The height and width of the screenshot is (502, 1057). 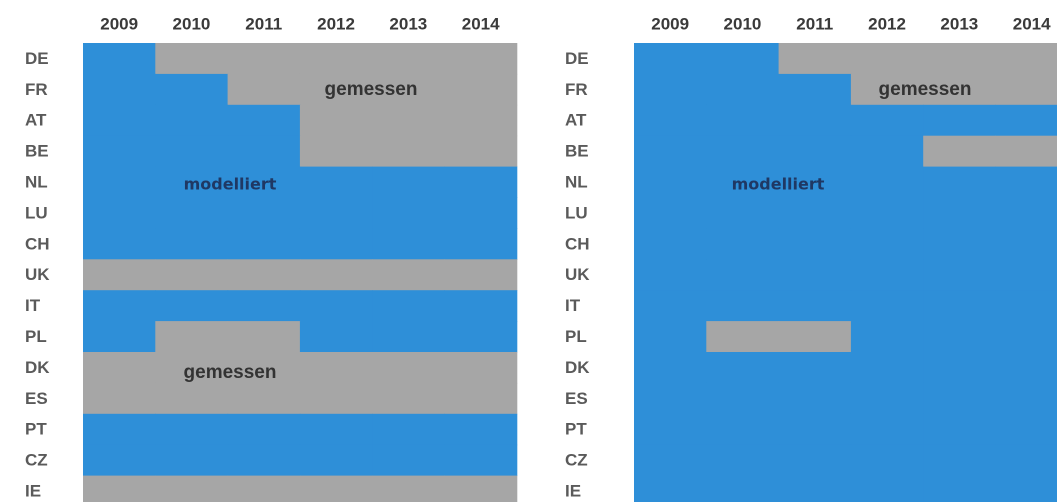 What do you see at coordinates (36, 429) in the screenshot?
I see `row-label: PT` at bounding box center [36, 429].